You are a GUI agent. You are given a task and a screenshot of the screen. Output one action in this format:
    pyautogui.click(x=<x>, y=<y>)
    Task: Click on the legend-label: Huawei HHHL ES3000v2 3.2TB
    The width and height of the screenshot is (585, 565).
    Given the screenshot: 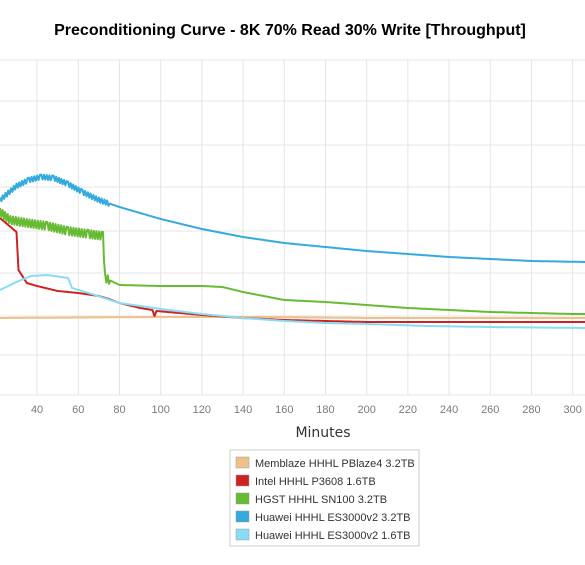 What is the action you would take?
    pyautogui.click(x=333, y=518)
    